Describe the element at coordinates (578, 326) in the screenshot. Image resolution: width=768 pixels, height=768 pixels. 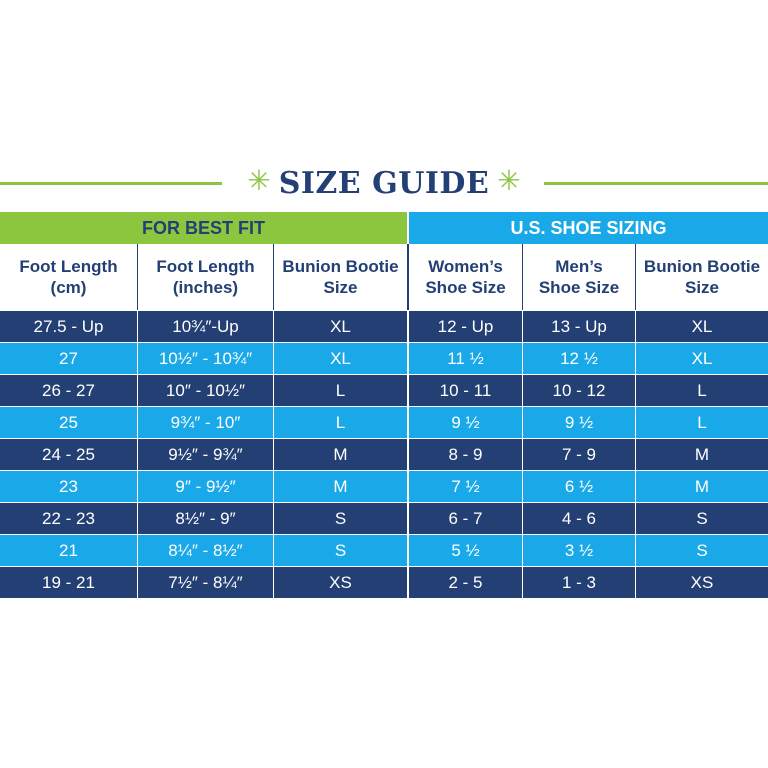
I see `table-cell: 13 - Up` at that location.